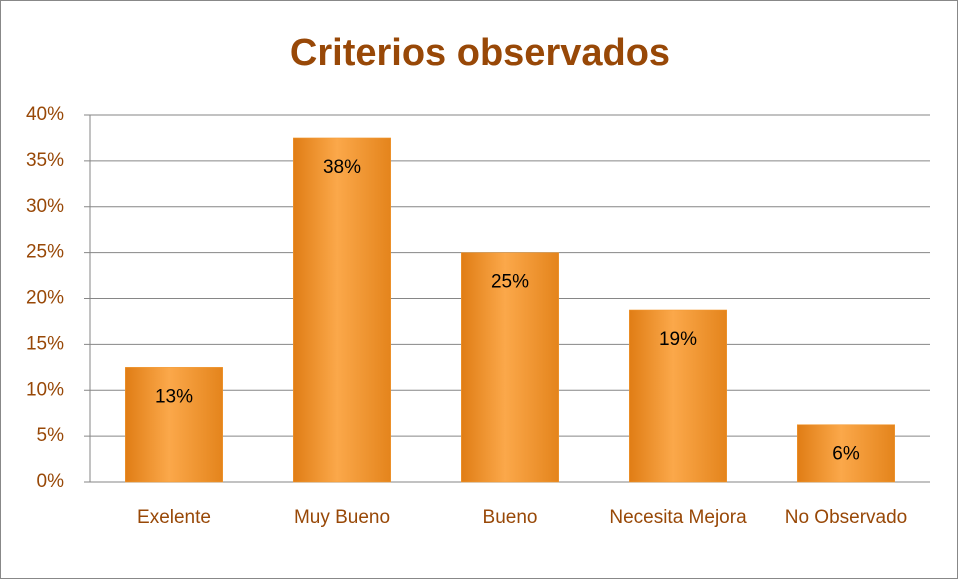 The height and width of the screenshot is (580, 959). What do you see at coordinates (45, 343) in the screenshot?
I see `y-tick-label: 15%` at bounding box center [45, 343].